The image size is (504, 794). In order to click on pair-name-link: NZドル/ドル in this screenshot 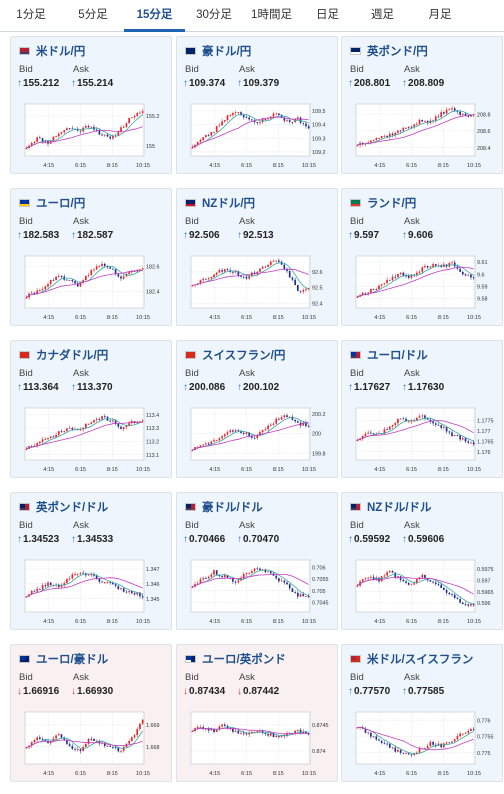, I will do `click(399, 508)`.